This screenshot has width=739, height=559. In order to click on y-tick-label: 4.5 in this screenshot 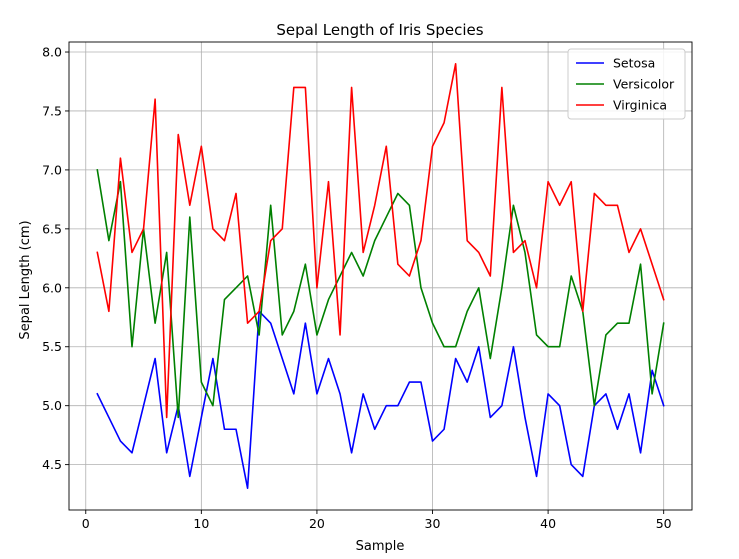, I will do `click(52, 464)`.